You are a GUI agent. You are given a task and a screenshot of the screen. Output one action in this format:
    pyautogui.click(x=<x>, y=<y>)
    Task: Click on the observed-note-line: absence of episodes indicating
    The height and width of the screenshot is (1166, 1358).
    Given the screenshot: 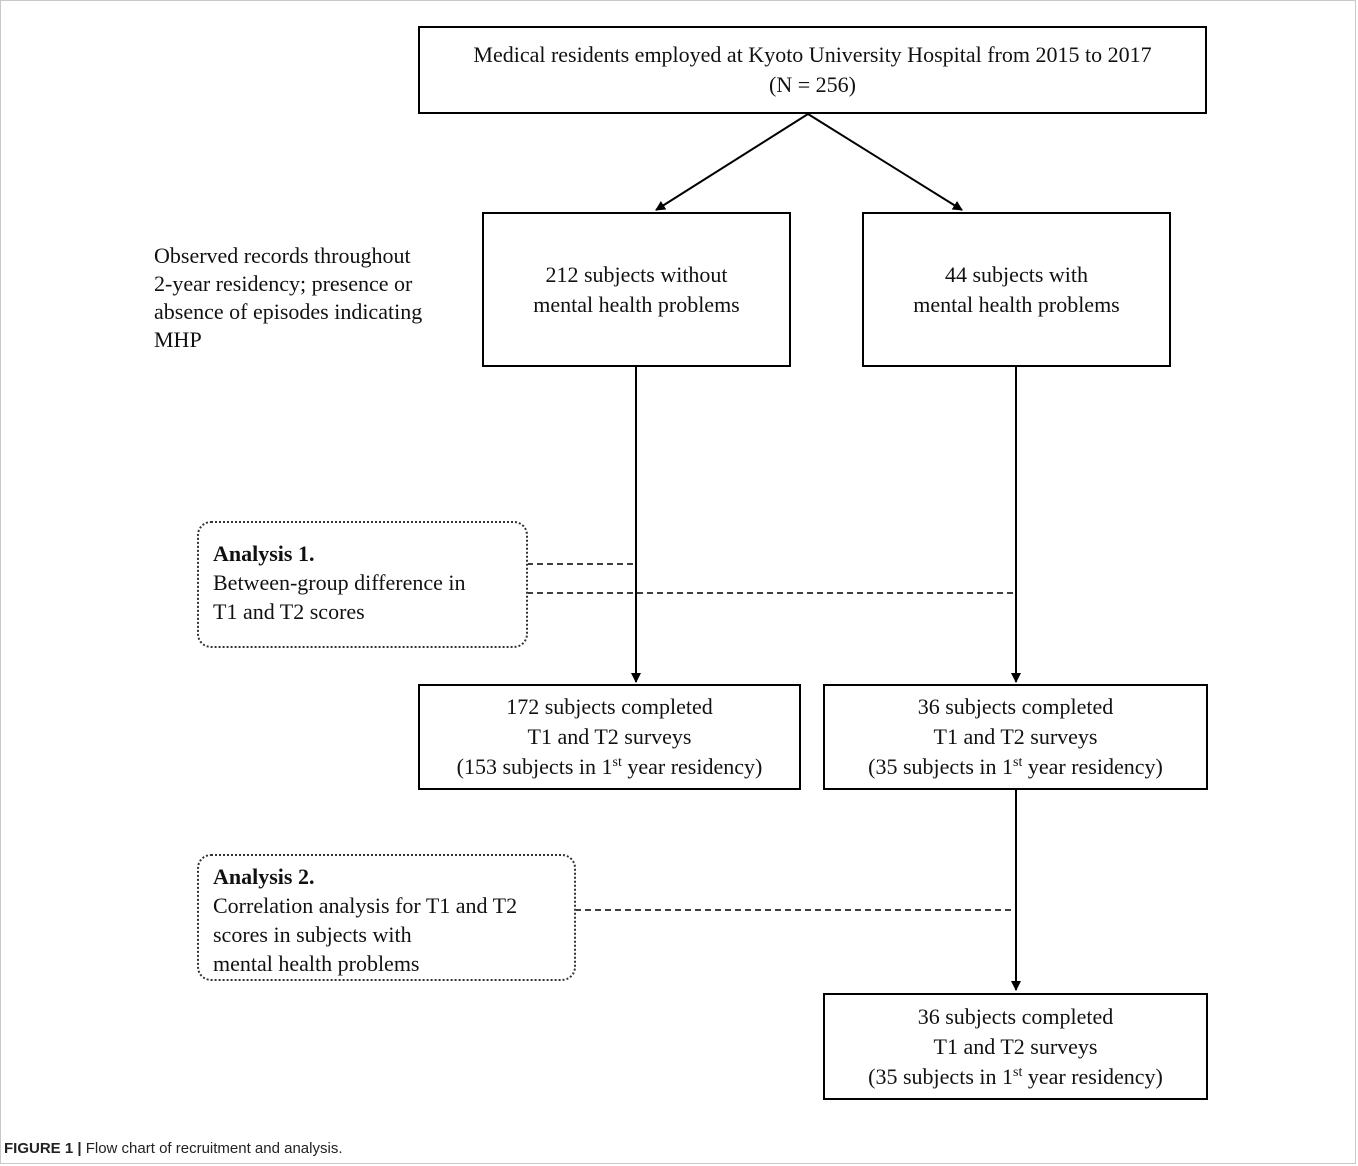 What is the action you would take?
    pyautogui.click(x=288, y=311)
    